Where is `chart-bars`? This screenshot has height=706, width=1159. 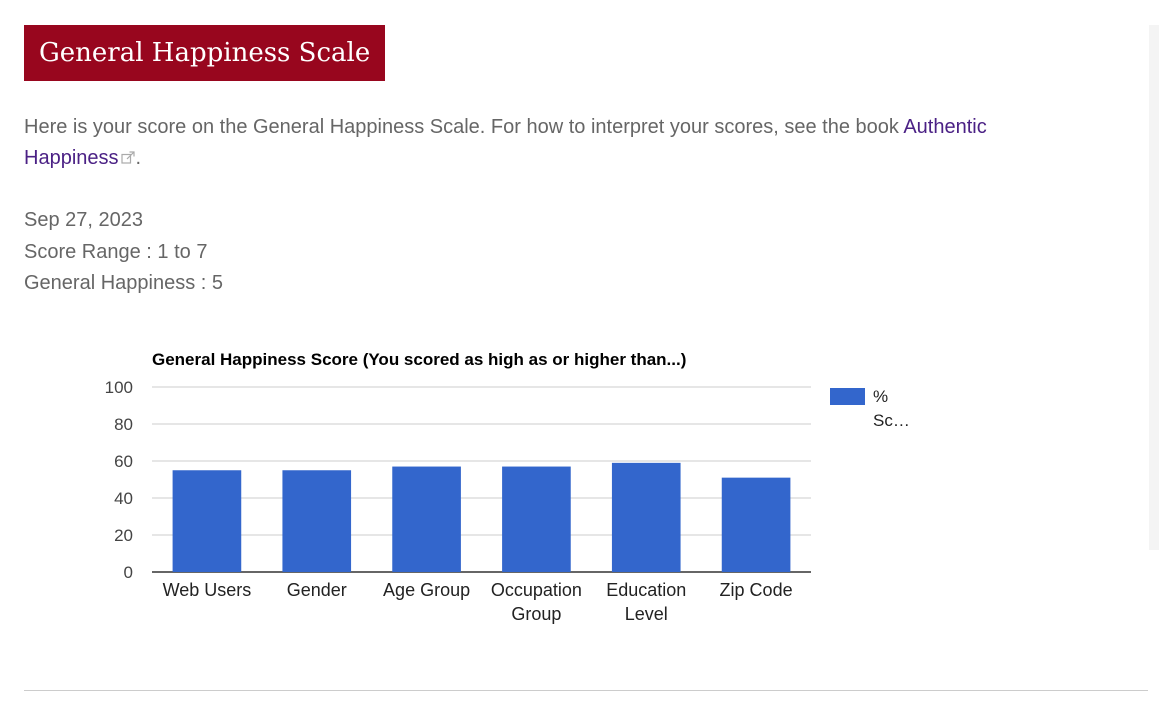 chart-bars is located at coordinates (481, 517).